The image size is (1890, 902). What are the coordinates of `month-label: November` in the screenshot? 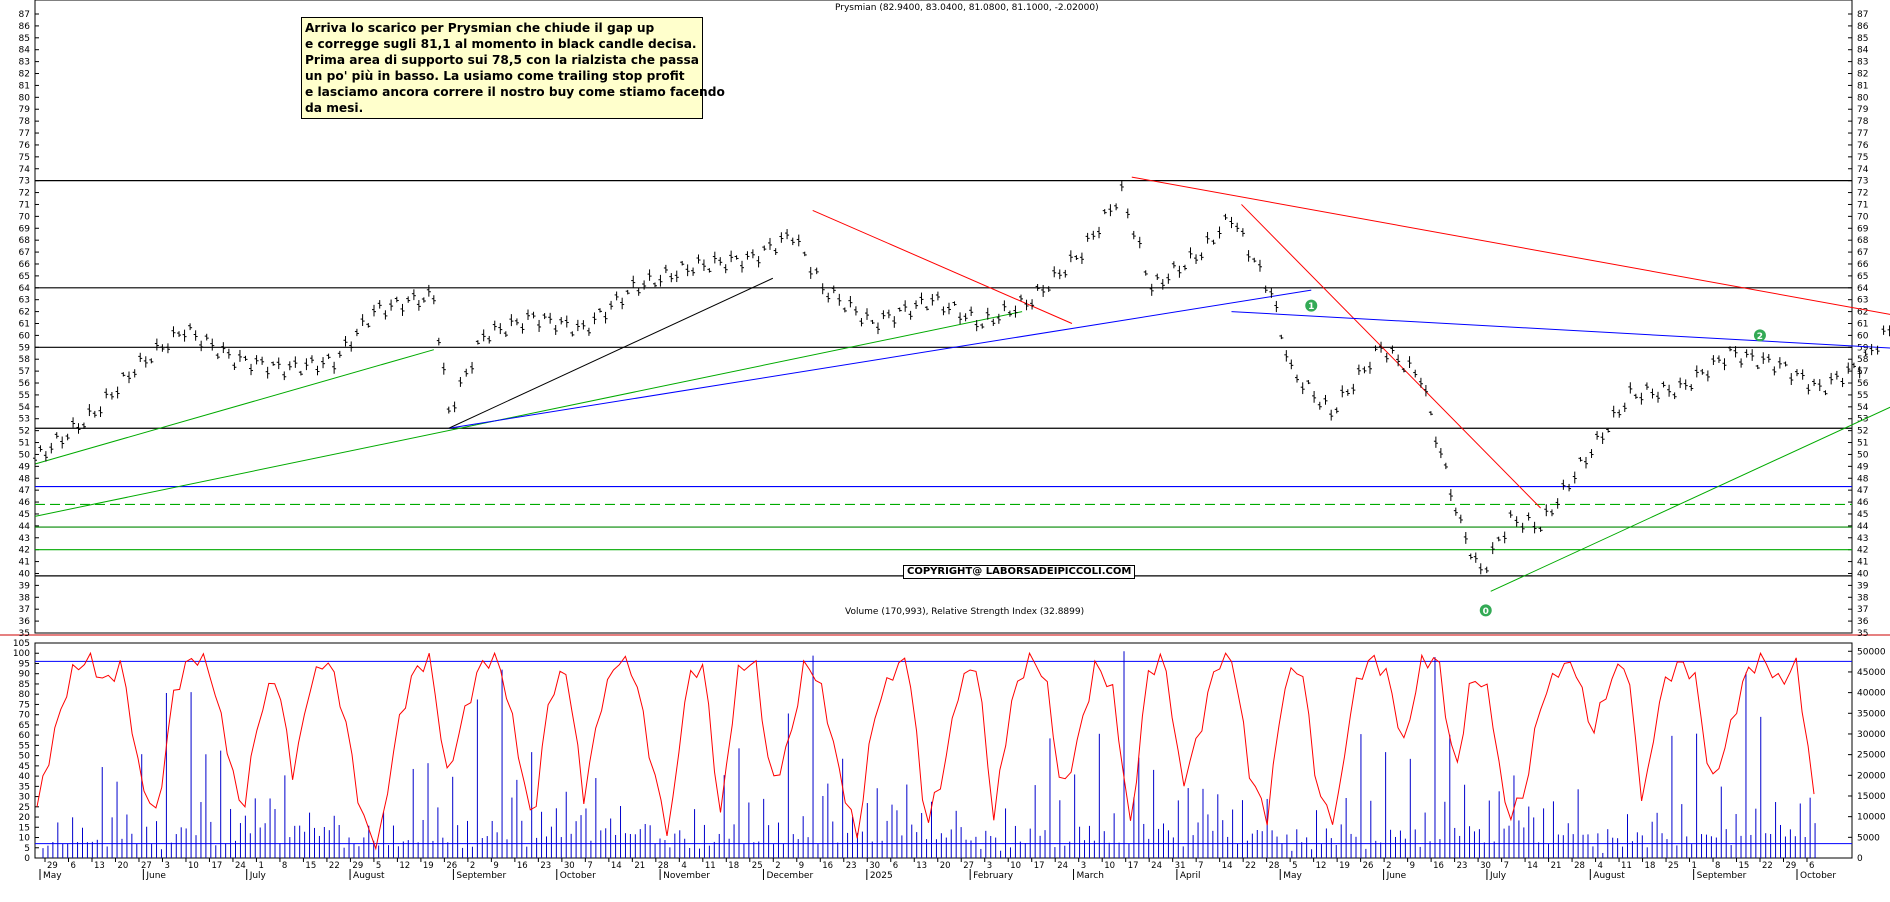 It's located at (686, 876).